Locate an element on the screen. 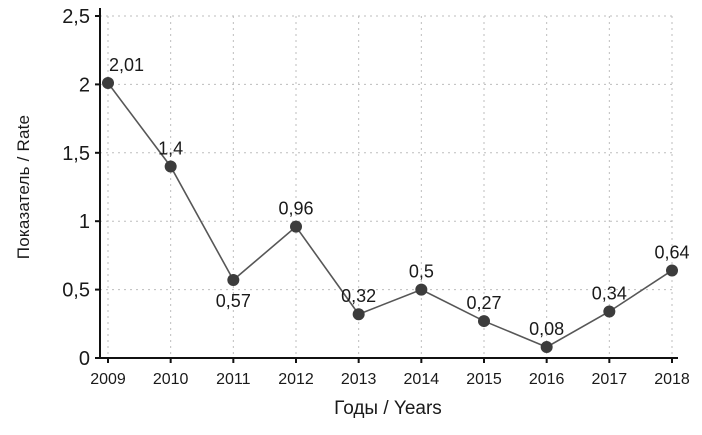 This screenshot has width=702, height=435. point-label: 0,32 is located at coordinates (358, 296).